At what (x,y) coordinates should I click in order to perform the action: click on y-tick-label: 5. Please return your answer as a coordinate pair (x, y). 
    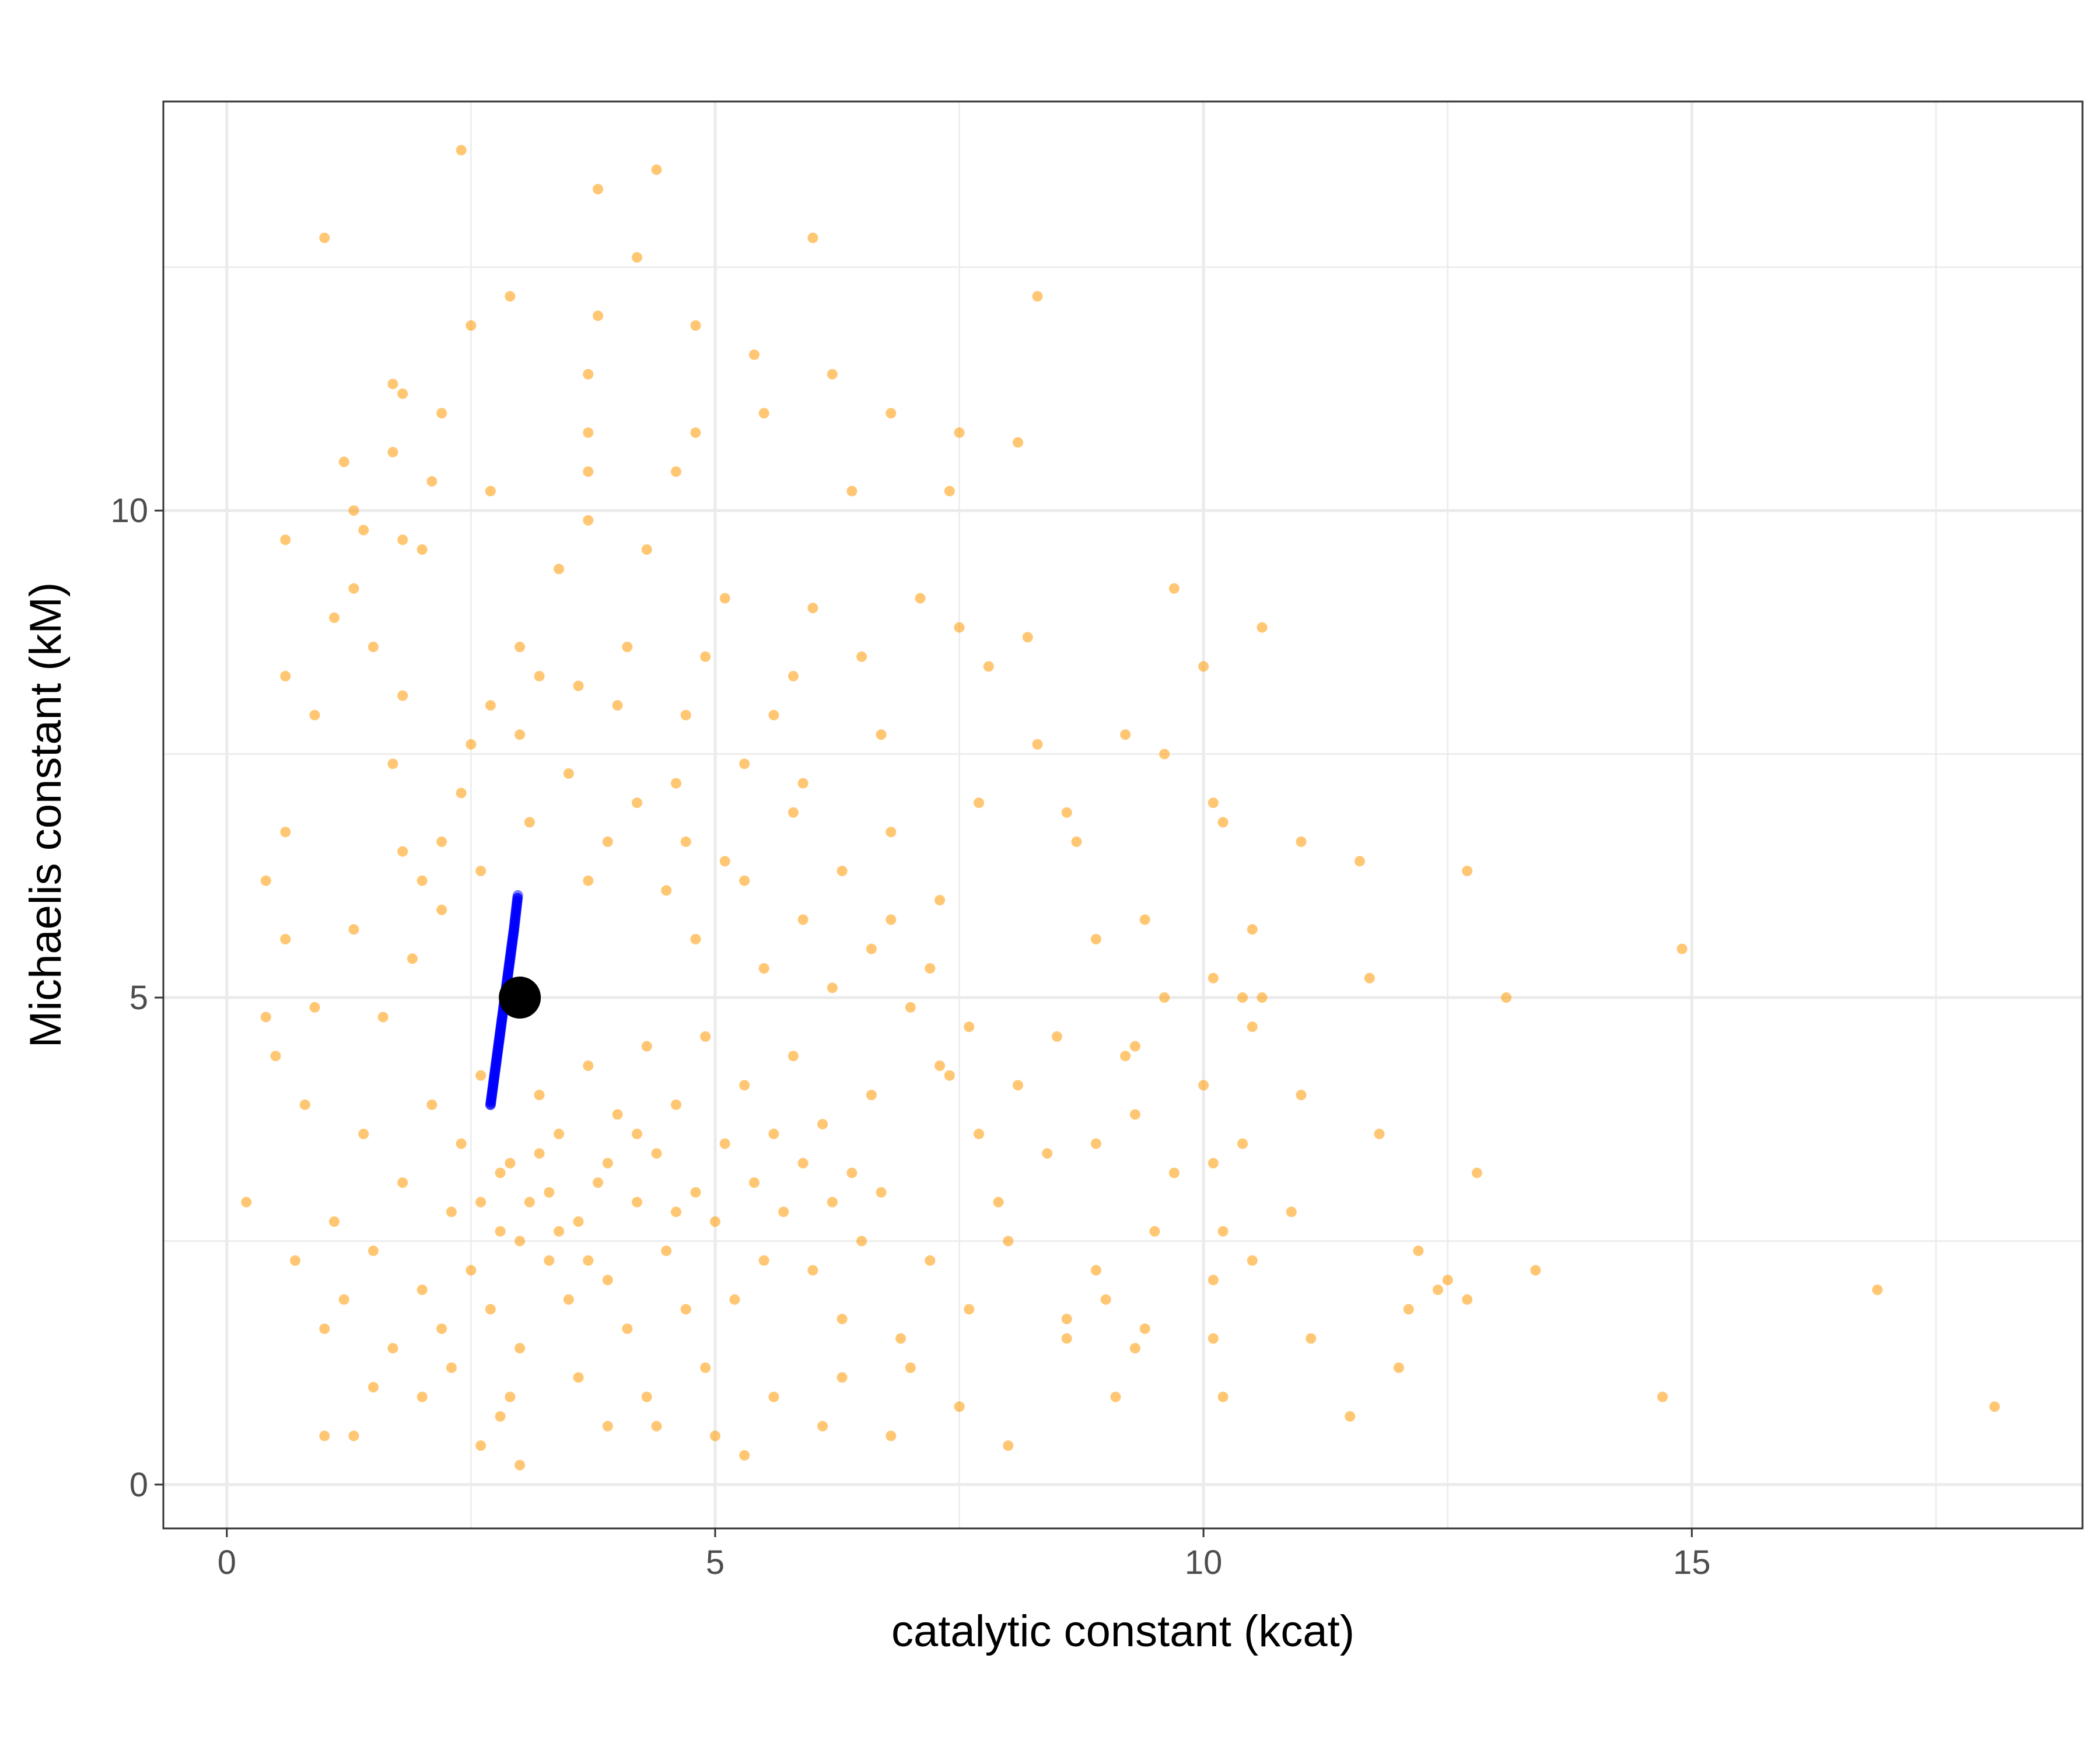
    Looking at the image, I should click on (139, 998).